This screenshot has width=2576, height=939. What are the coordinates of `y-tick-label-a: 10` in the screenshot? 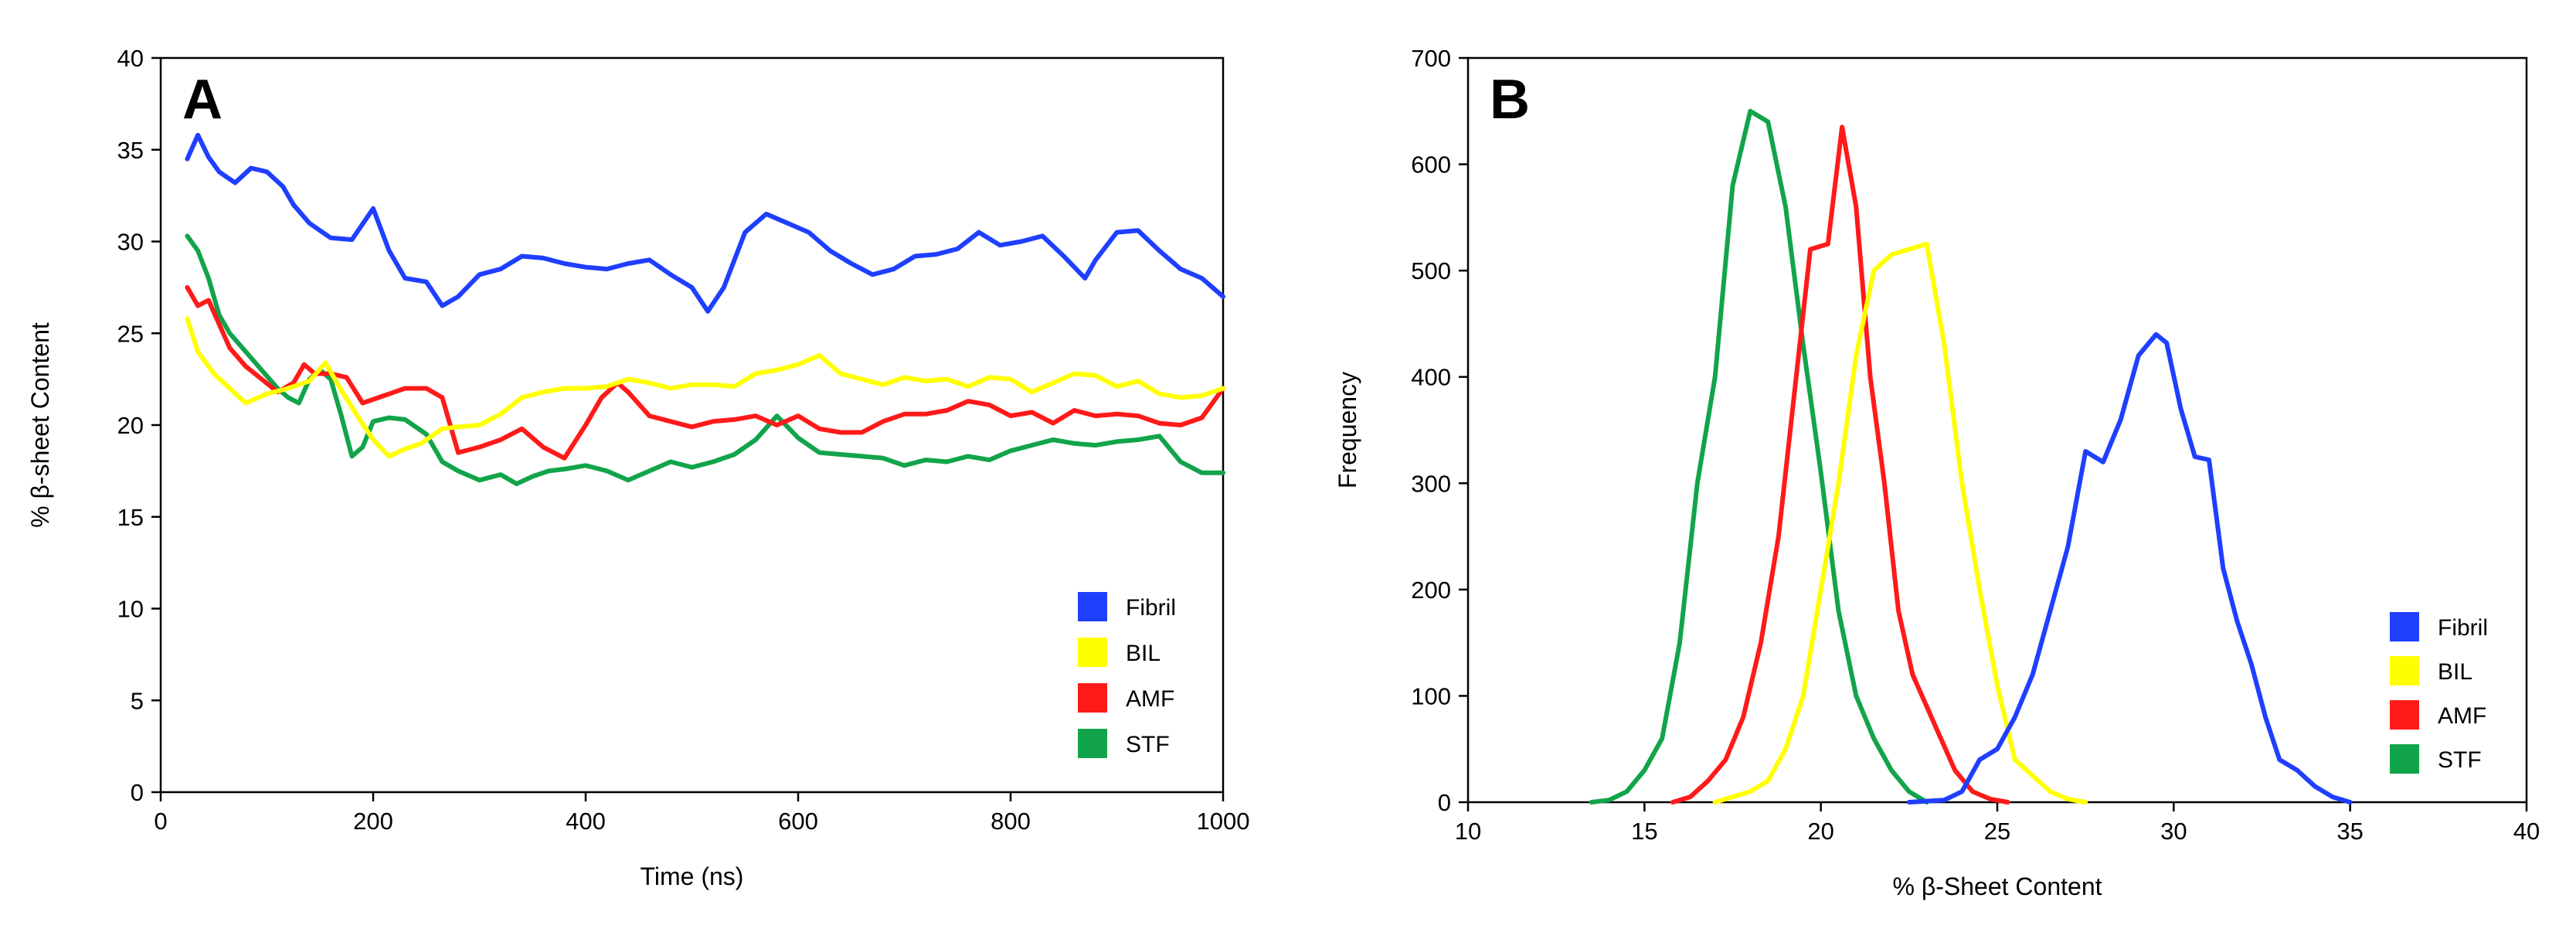 It's located at (130, 609).